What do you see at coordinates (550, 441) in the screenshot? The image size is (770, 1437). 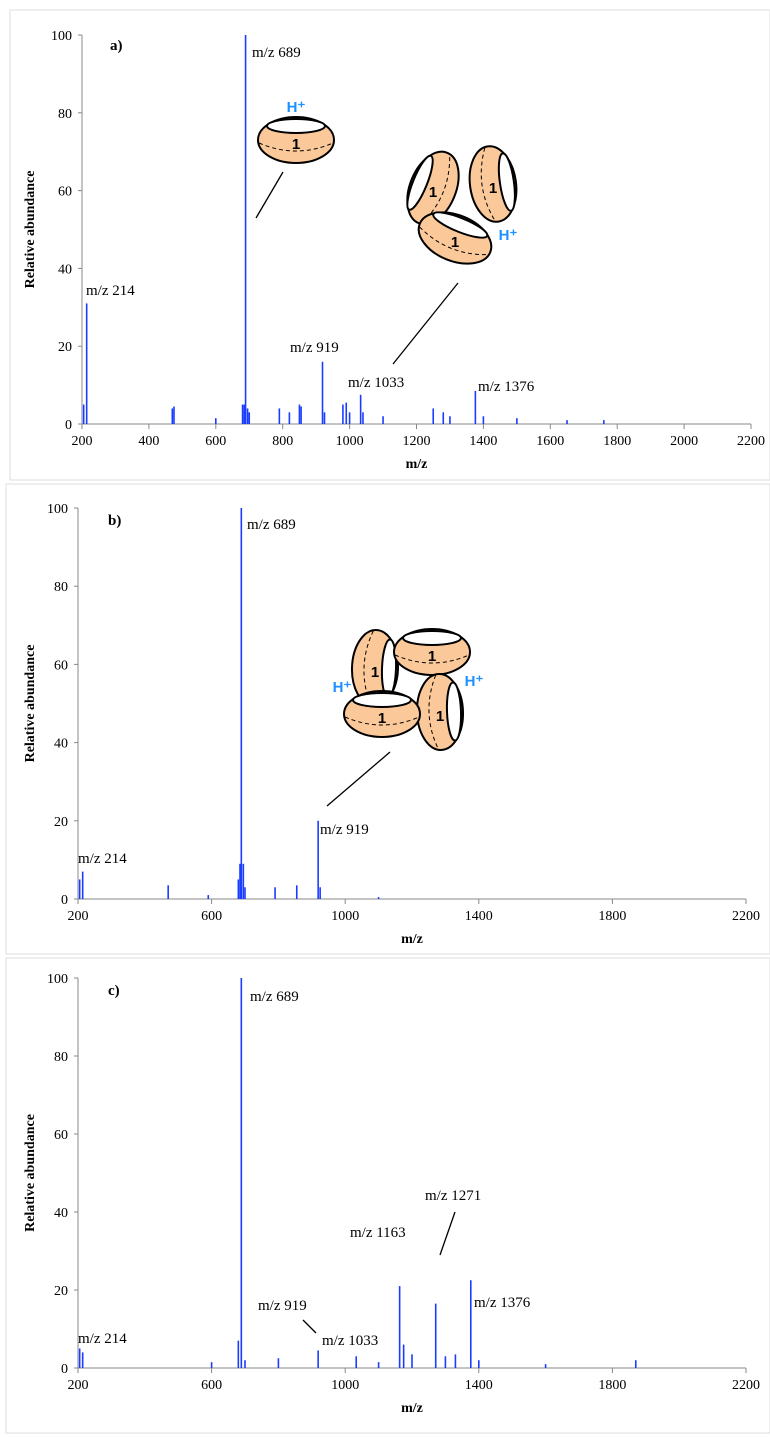 I see `x-tick-label: 1600` at bounding box center [550, 441].